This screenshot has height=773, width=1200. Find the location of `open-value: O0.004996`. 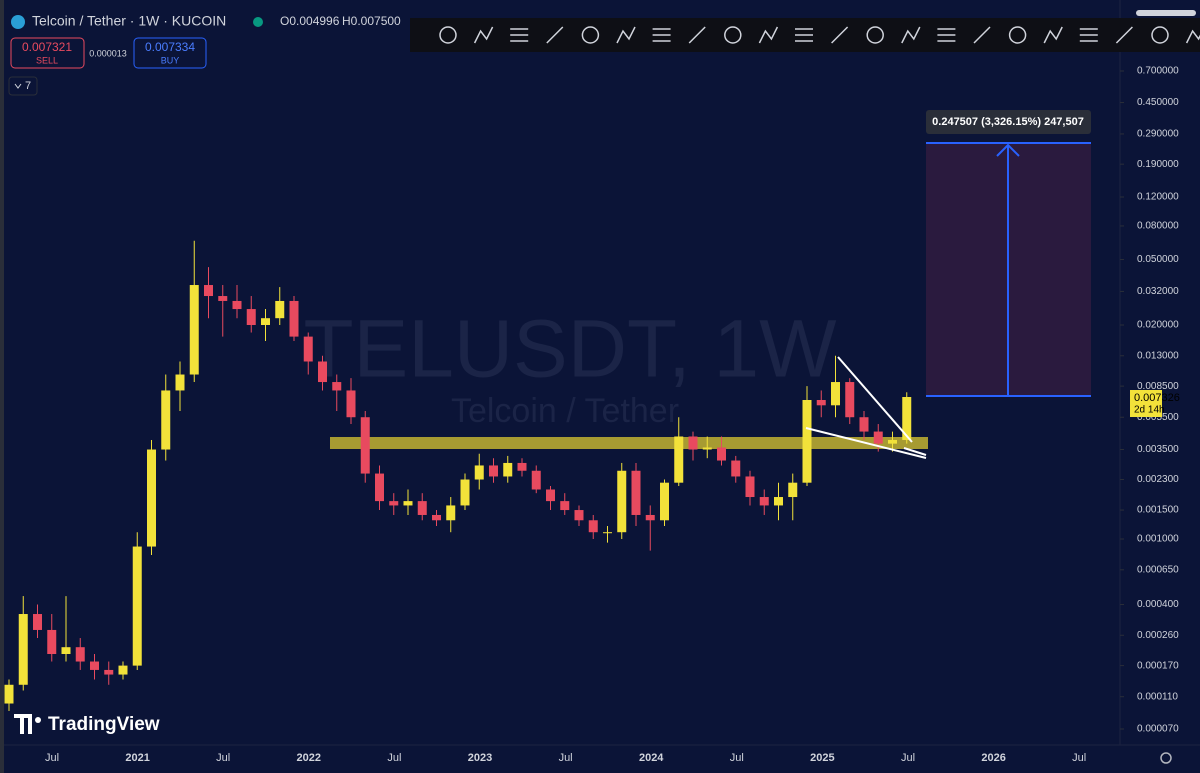

open-value: O0.004996 is located at coordinates (310, 21).